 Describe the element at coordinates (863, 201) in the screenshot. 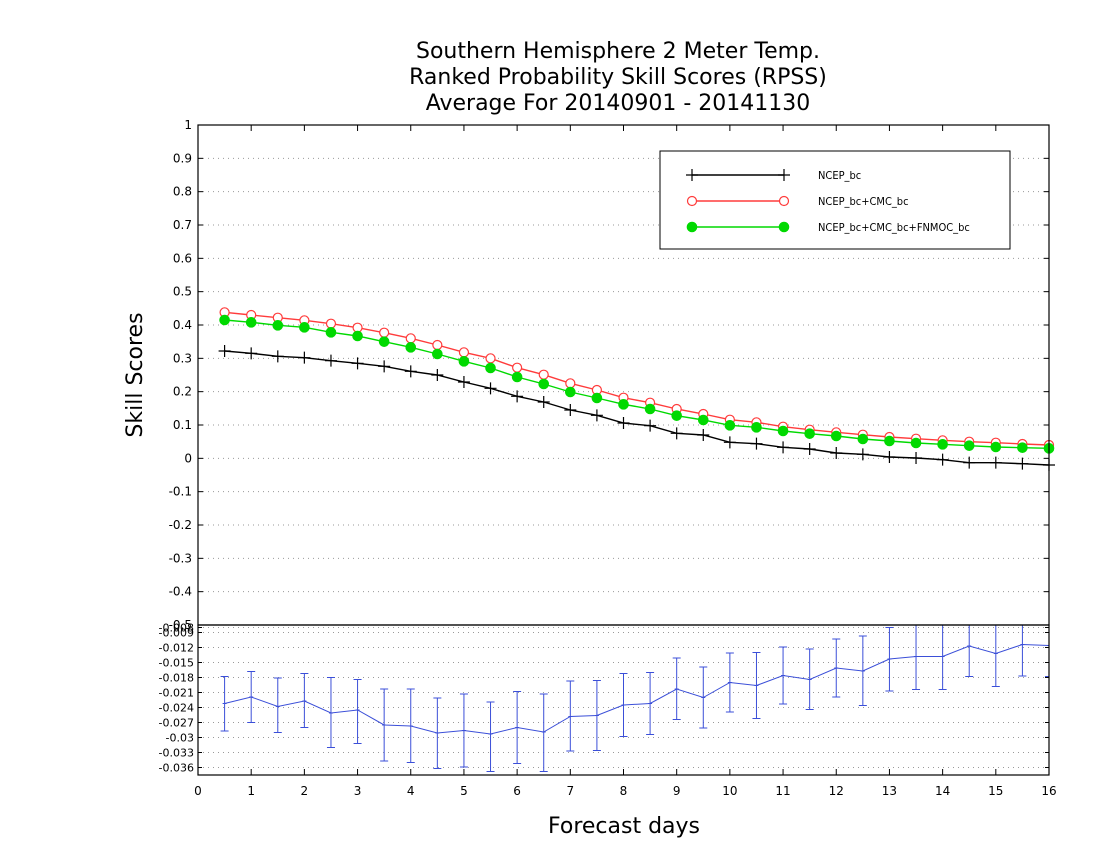

I see `legend-label: NCEP_bc+CMC_bc` at that location.